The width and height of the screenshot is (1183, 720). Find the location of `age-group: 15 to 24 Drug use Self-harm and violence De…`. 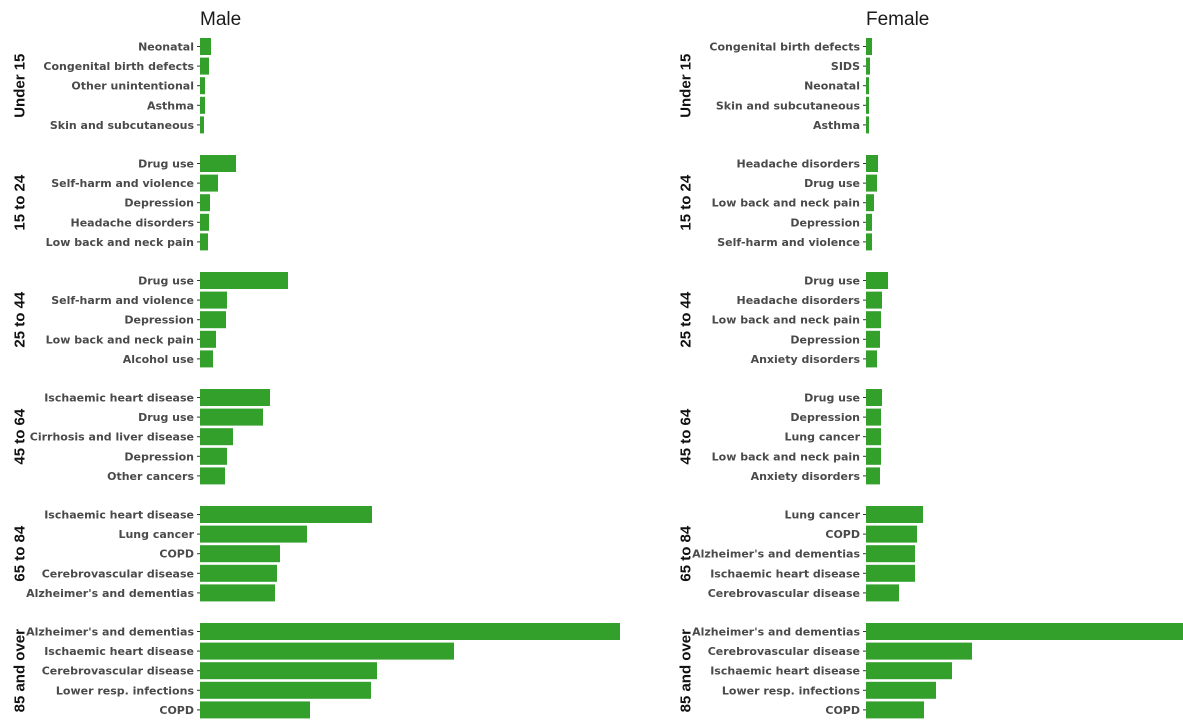

age-group: 15 to 24 Drug use Self-harm and violence De… is located at coordinates (124, 203).